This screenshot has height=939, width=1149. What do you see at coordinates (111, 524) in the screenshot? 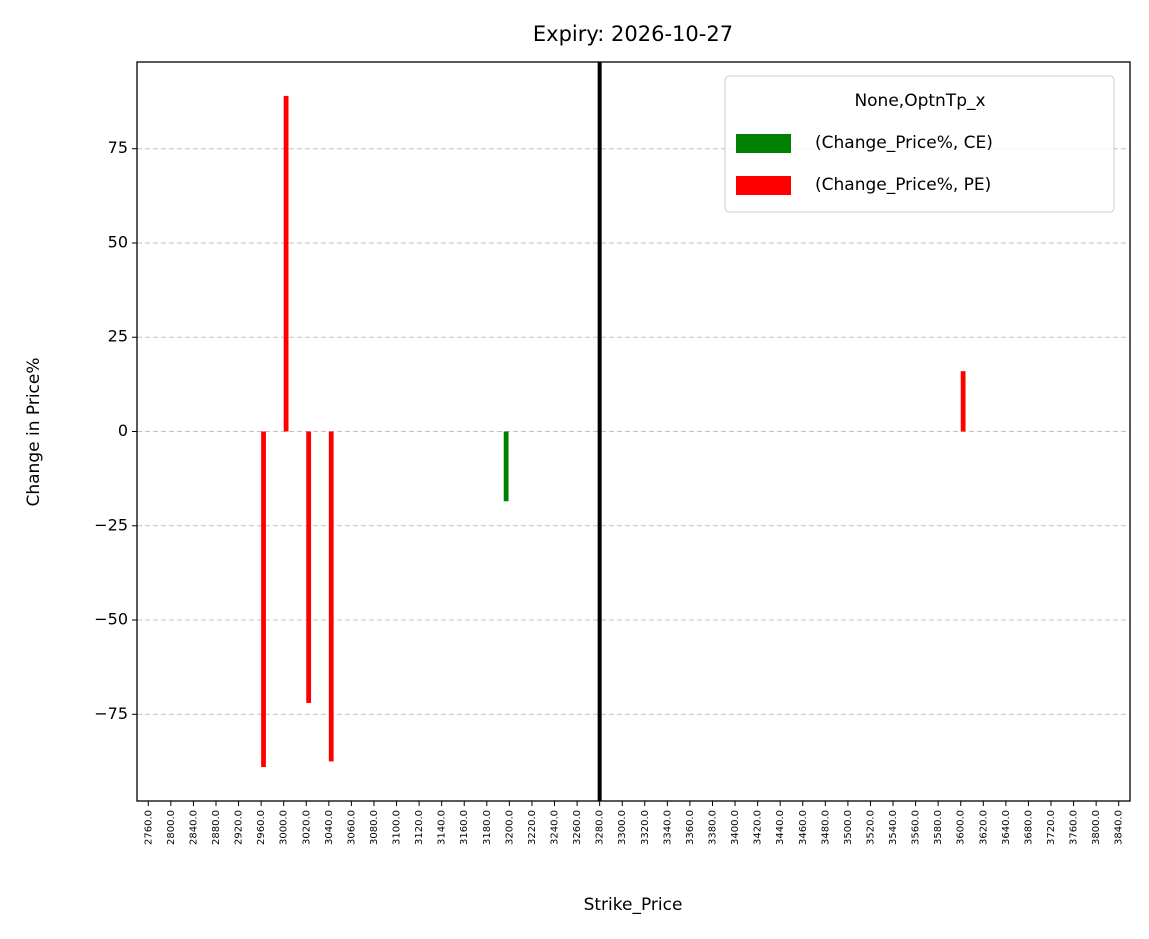
I see `y-tick-label: −25` at bounding box center [111, 524].